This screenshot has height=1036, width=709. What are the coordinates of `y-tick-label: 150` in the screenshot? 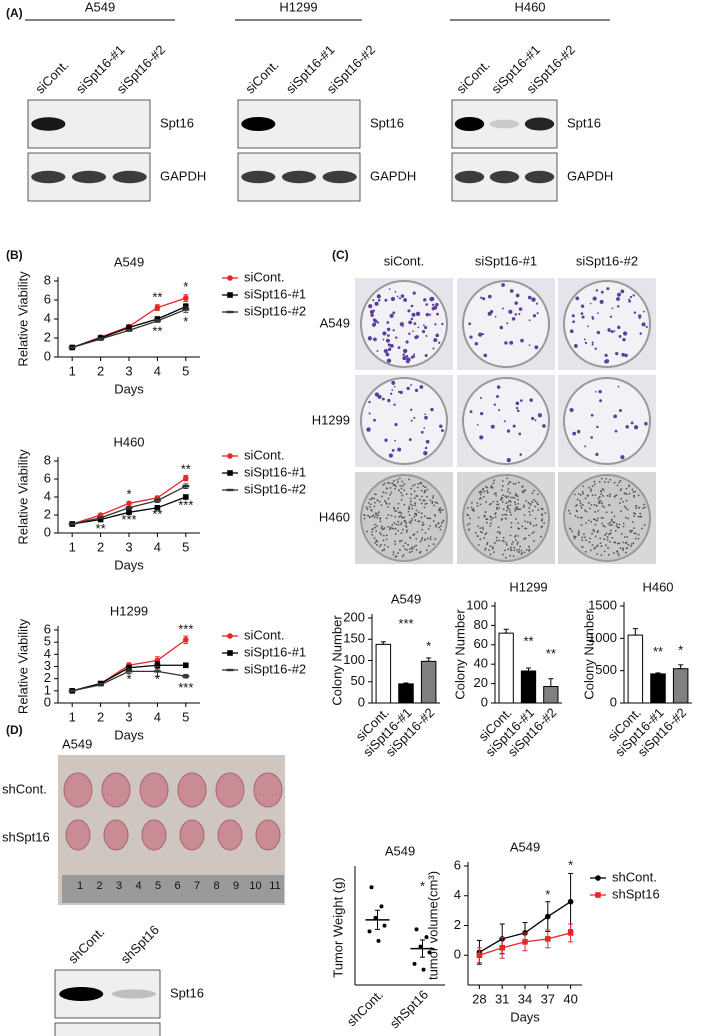 It's located at (354, 638).